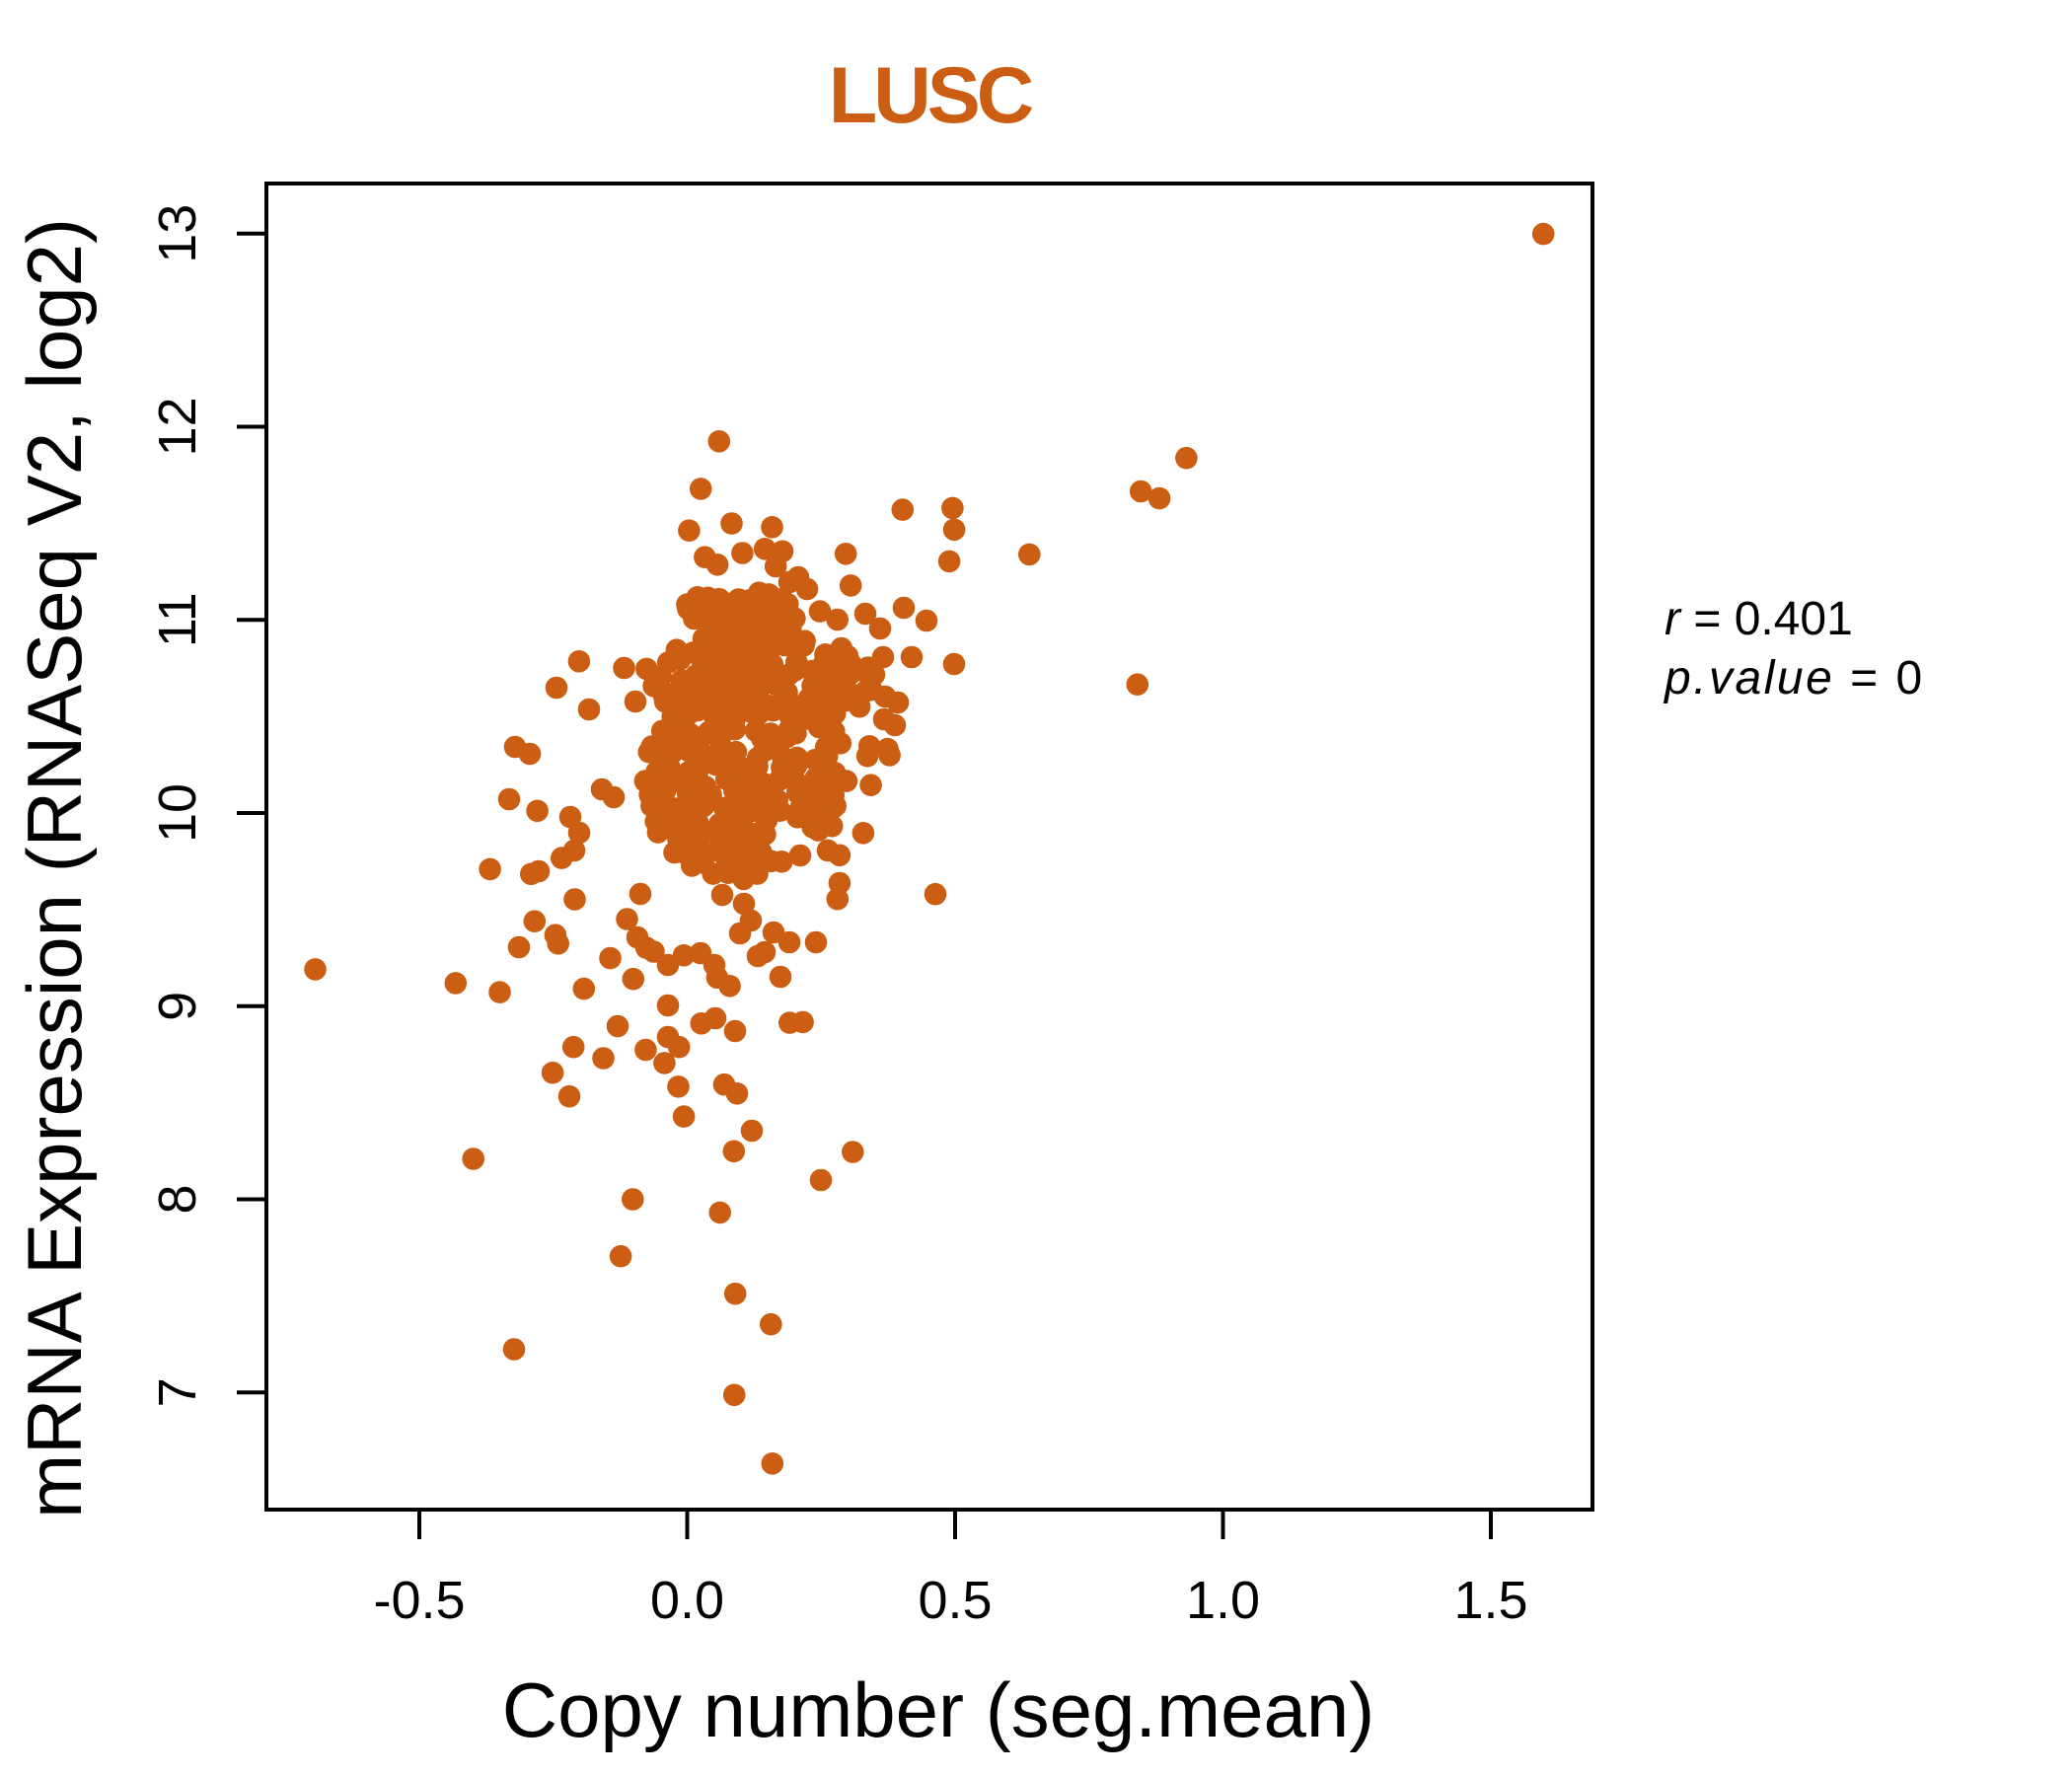 This screenshot has width=2072, height=1776. What do you see at coordinates (1490, 1601) in the screenshot?
I see `svg-text: 1.5` at bounding box center [1490, 1601].